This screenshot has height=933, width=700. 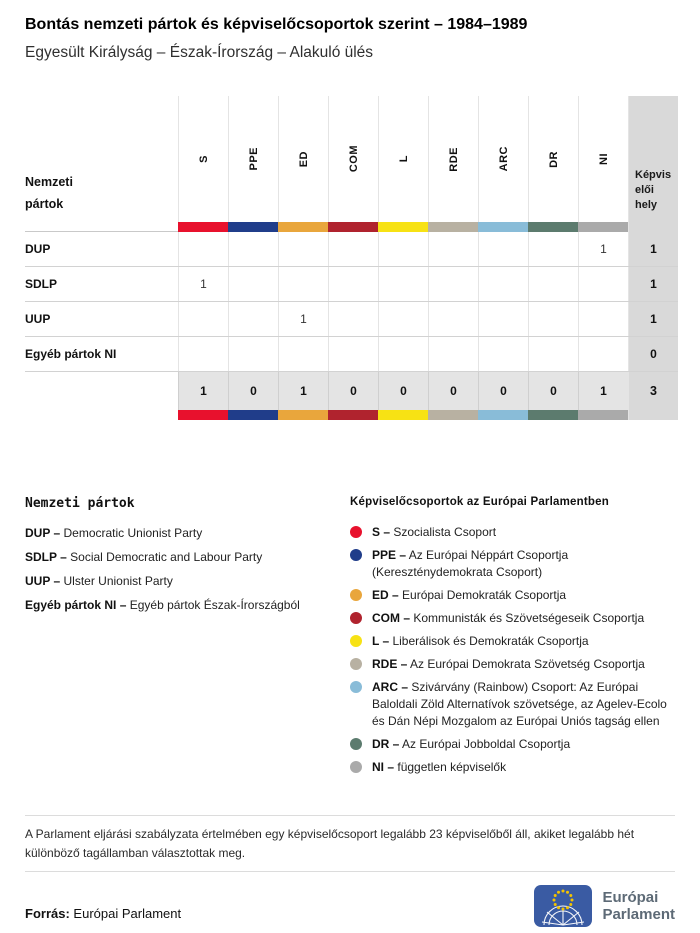 I want to click on legend-dot-ed, so click(x=356, y=595).